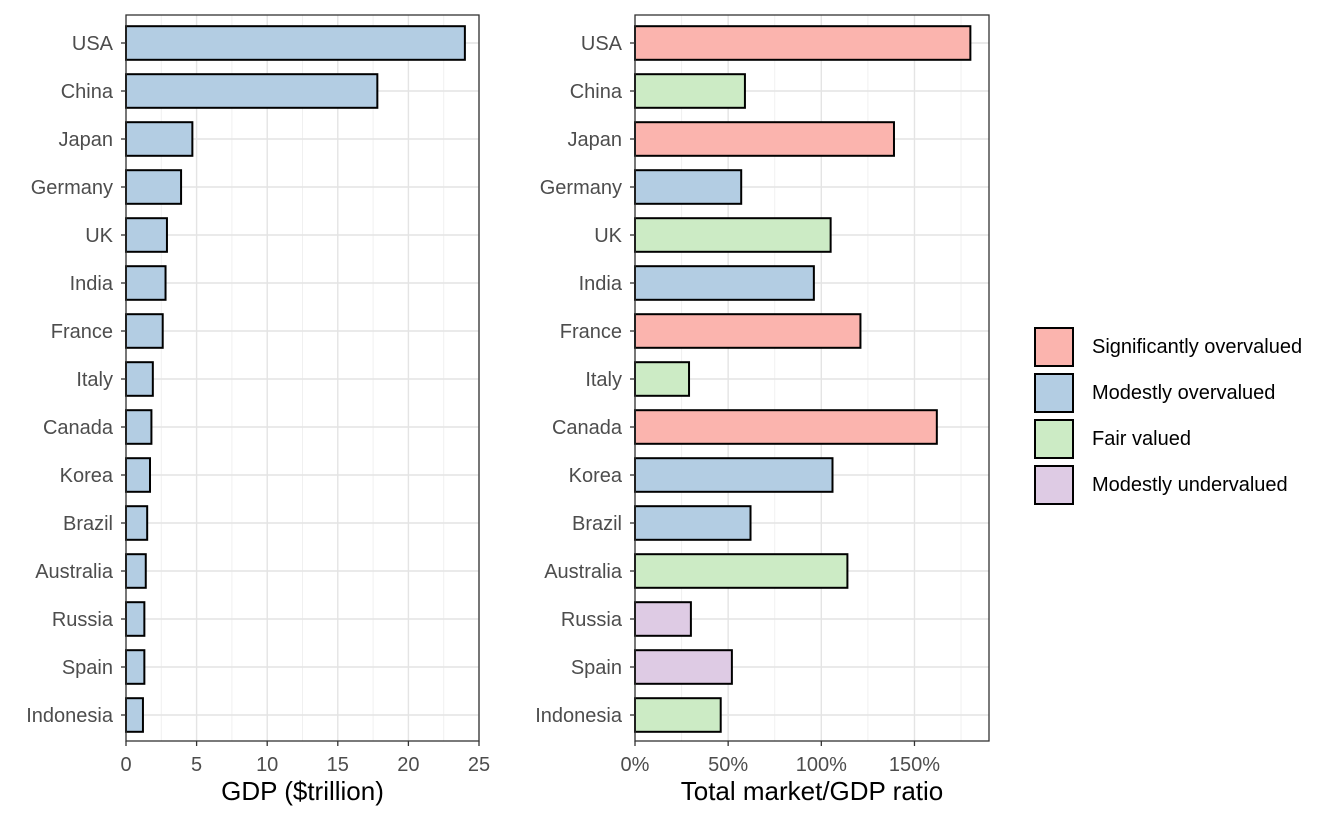  I want to click on x-tick-label: 25, so click(479, 765).